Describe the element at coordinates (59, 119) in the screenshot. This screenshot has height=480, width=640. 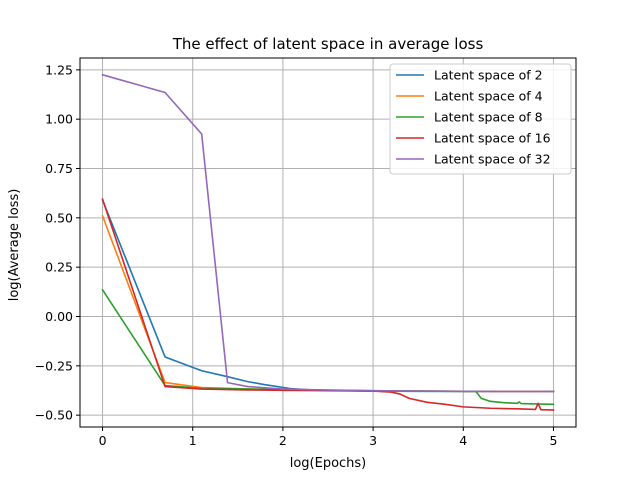
I see `y-tick-label: 1.00` at that location.